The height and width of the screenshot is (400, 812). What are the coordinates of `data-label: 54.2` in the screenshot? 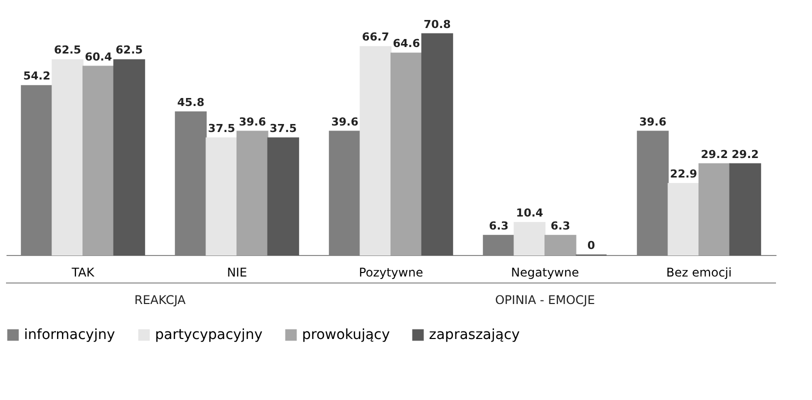 It's located at (36, 76).